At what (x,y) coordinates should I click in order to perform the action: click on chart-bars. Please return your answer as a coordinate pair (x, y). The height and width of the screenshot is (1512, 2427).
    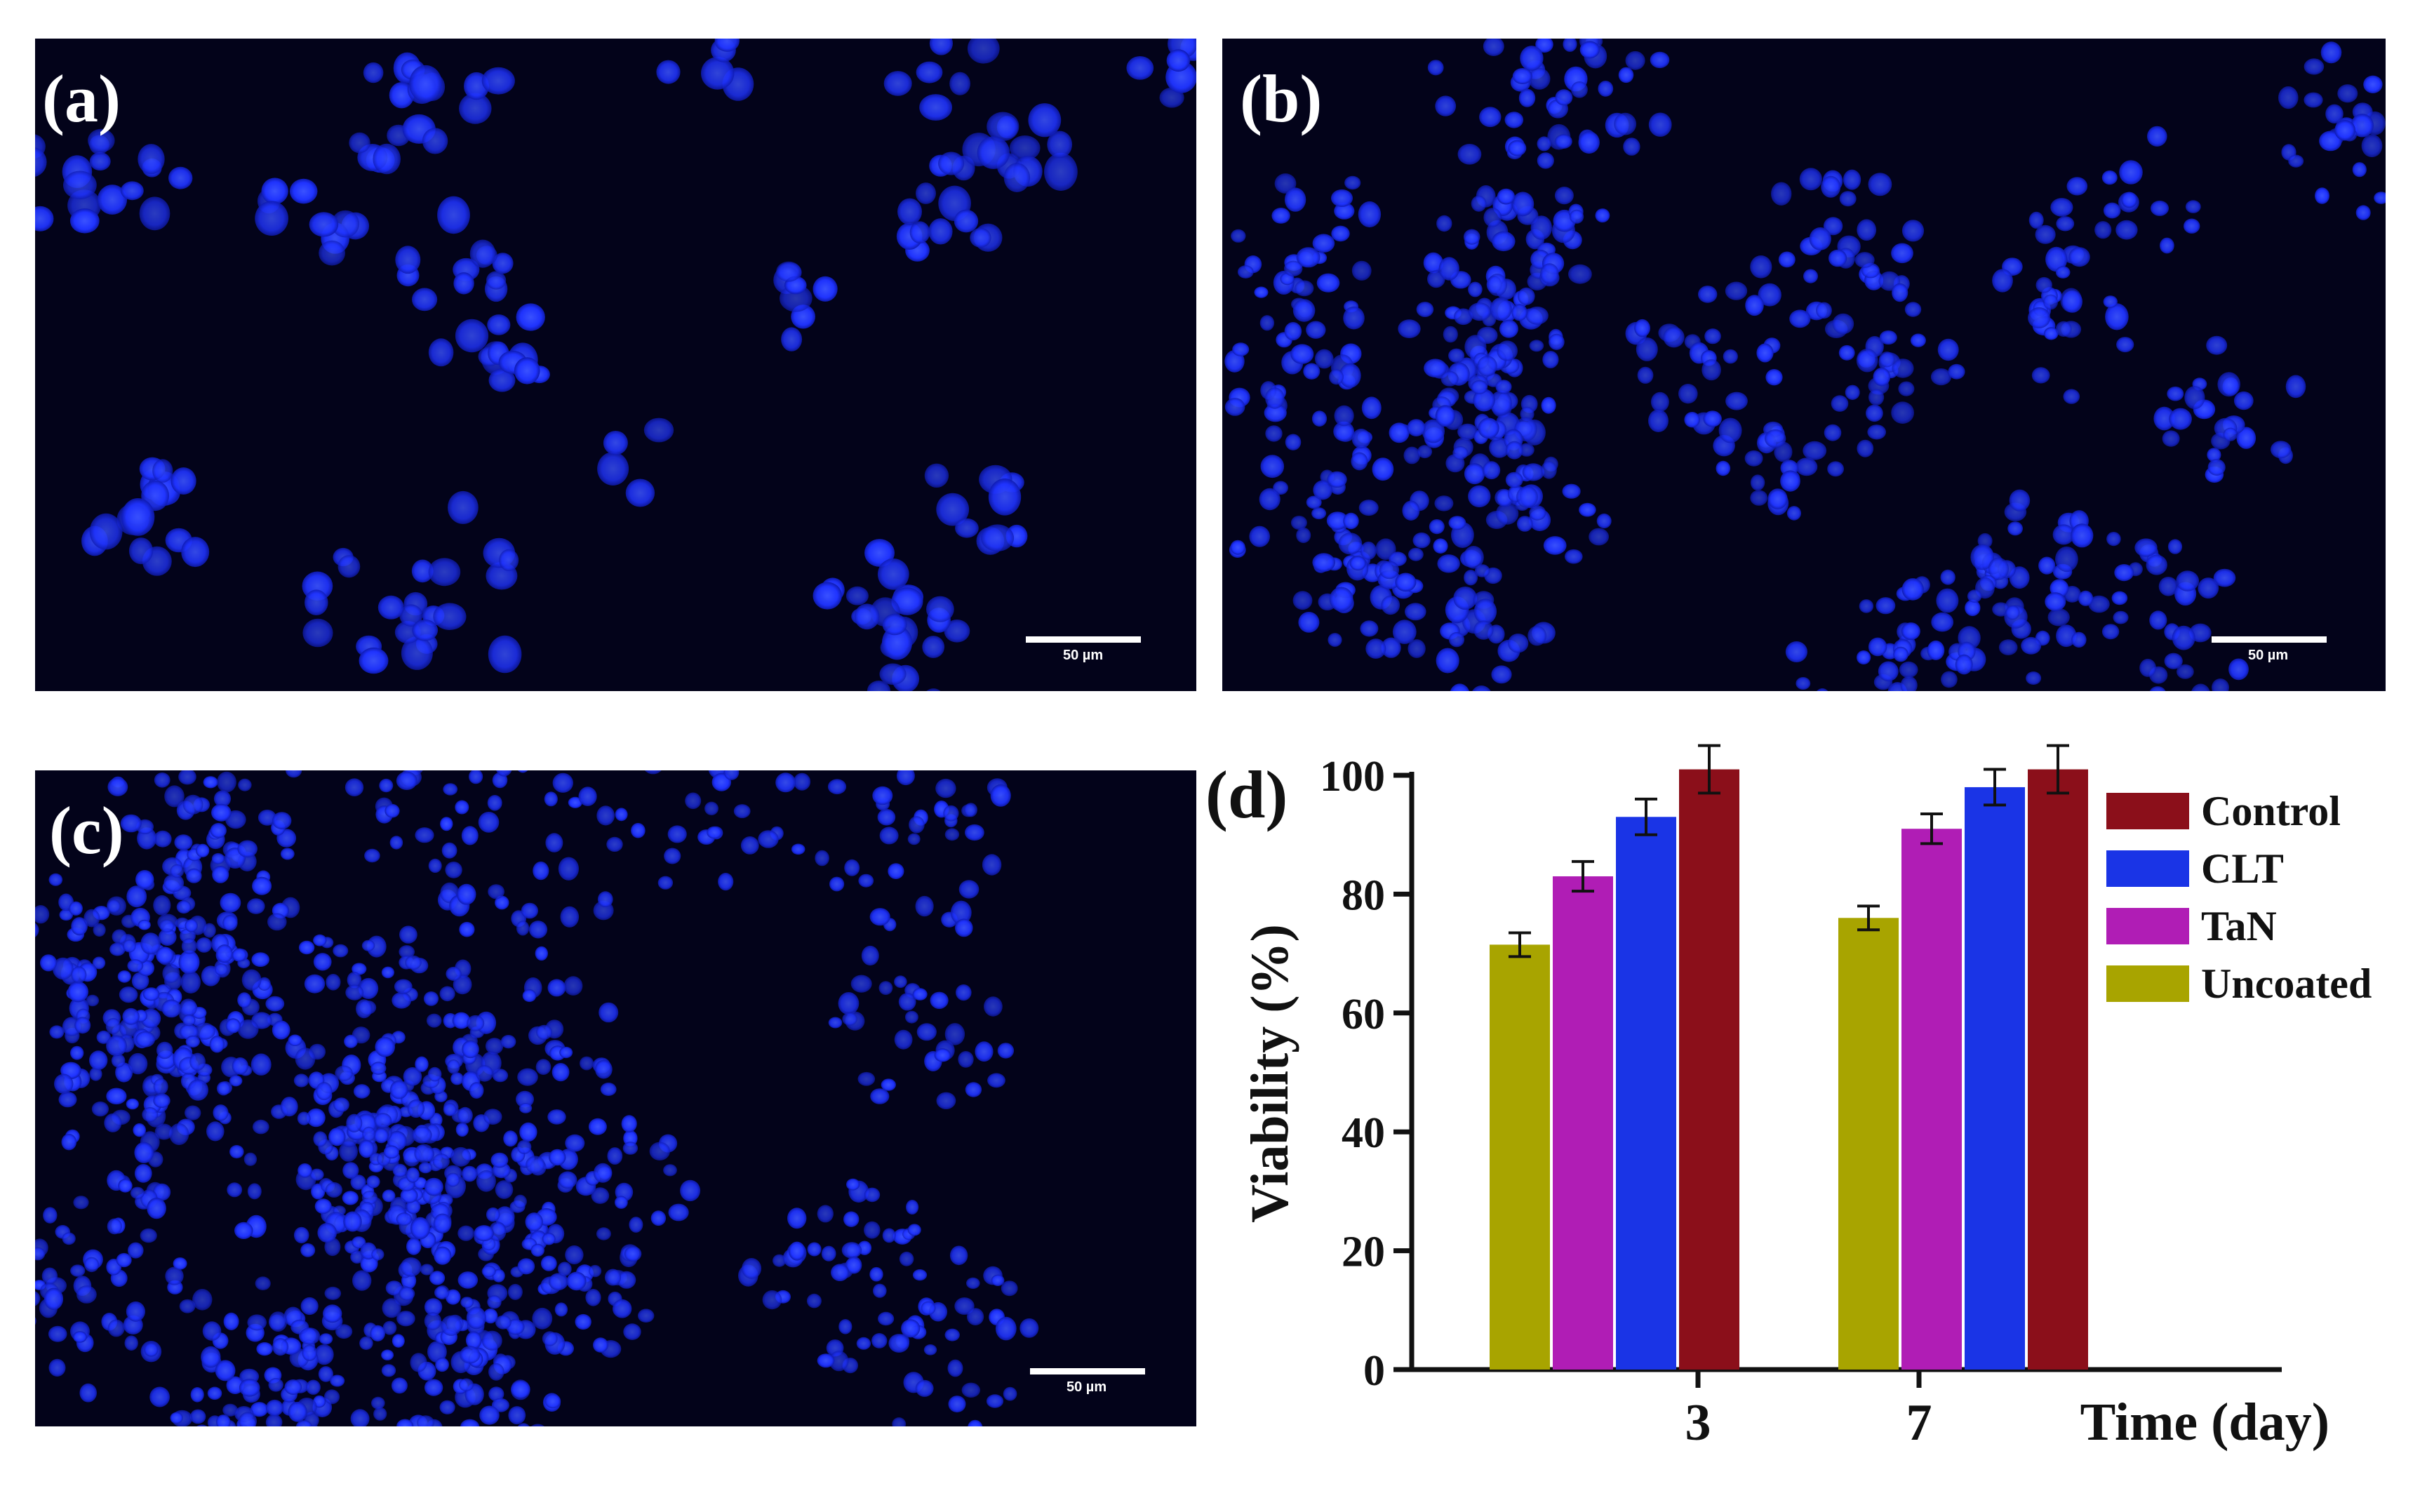
    Looking at the image, I should click on (1789, 1057).